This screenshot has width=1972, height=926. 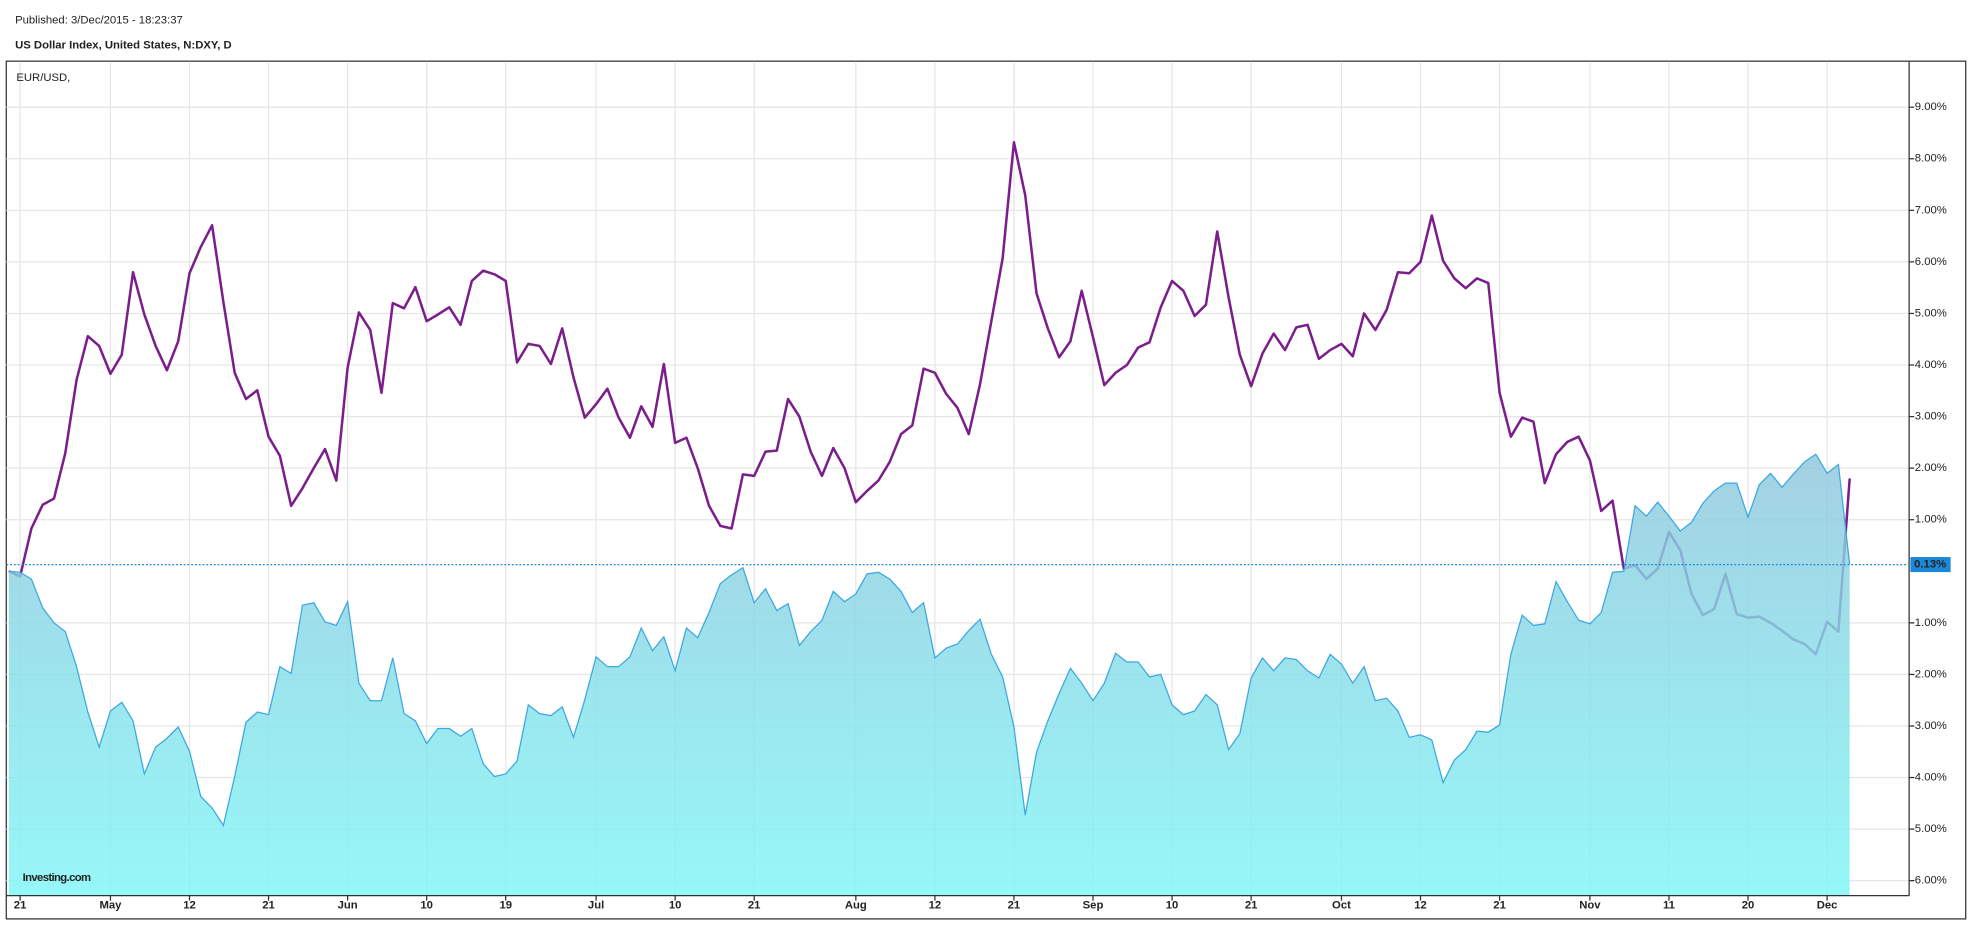 I want to click on x-tick-label: Nov, so click(x=1590, y=906).